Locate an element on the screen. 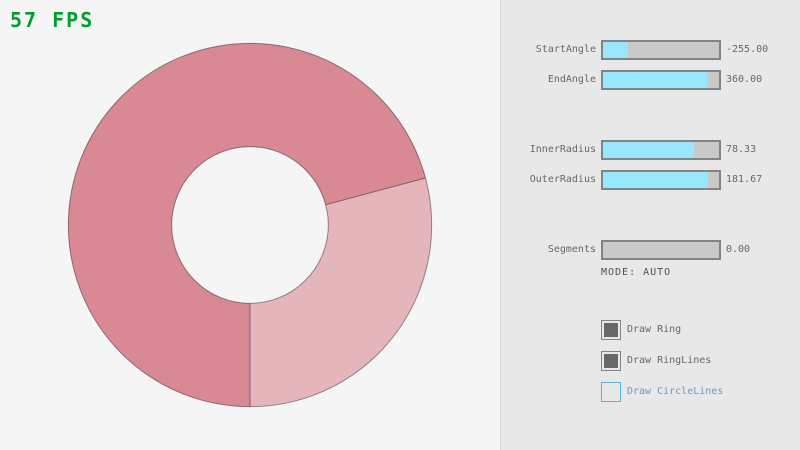 The image size is (800, 450). slider-value-segments: 0.00 is located at coordinates (738, 249).